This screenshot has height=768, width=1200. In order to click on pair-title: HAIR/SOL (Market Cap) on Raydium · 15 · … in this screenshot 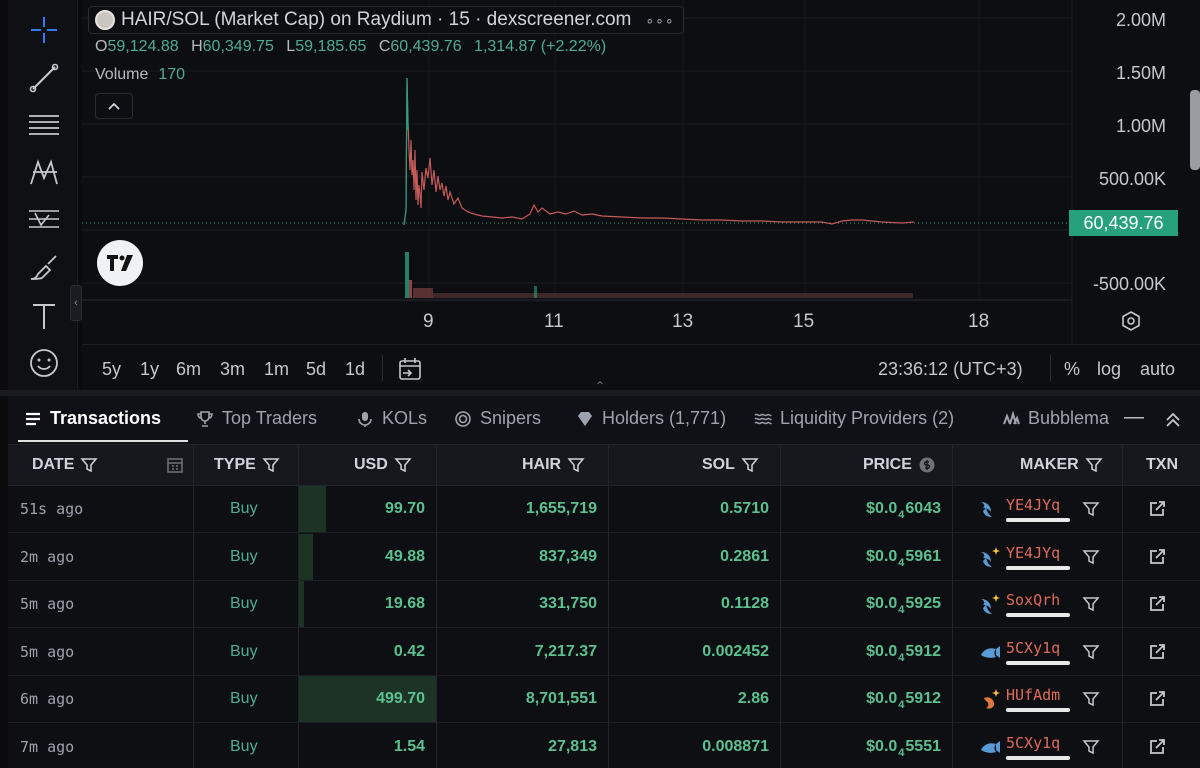, I will do `click(376, 19)`.